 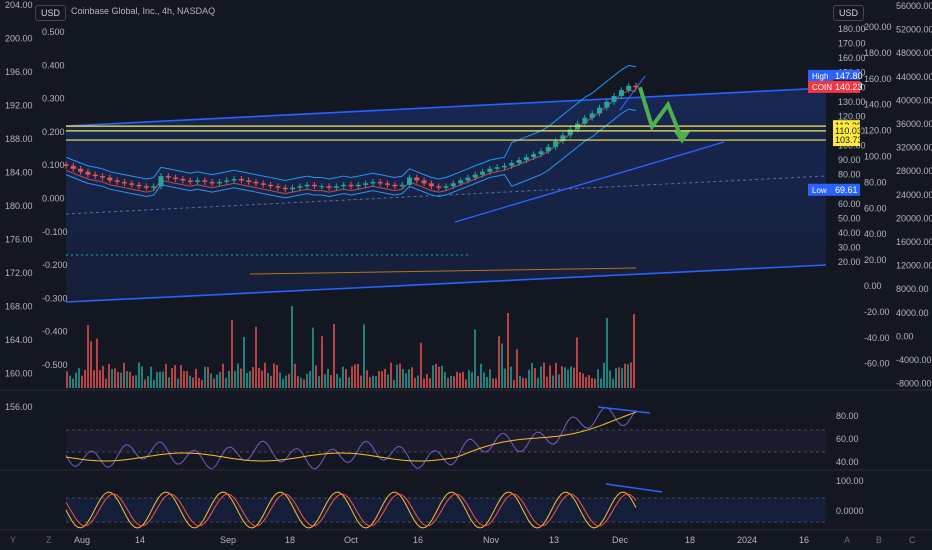 What do you see at coordinates (847, 439) in the screenshot?
I see `rsi-axis-label: 60.00` at bounding box center [847, 439].